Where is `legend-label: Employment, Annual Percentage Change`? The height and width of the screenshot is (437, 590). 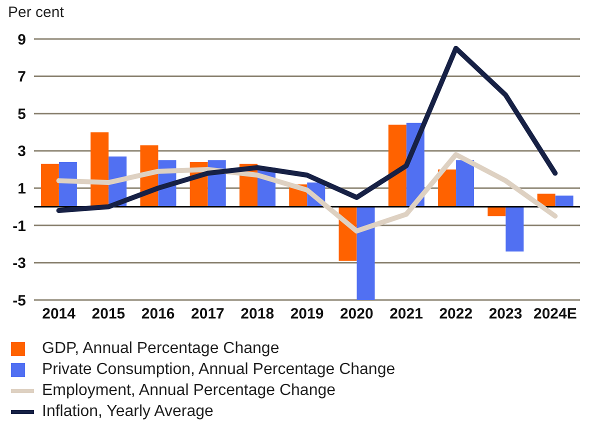
legend-label: Employment, Annual Percentage Change is located at coordinates (189, 391).